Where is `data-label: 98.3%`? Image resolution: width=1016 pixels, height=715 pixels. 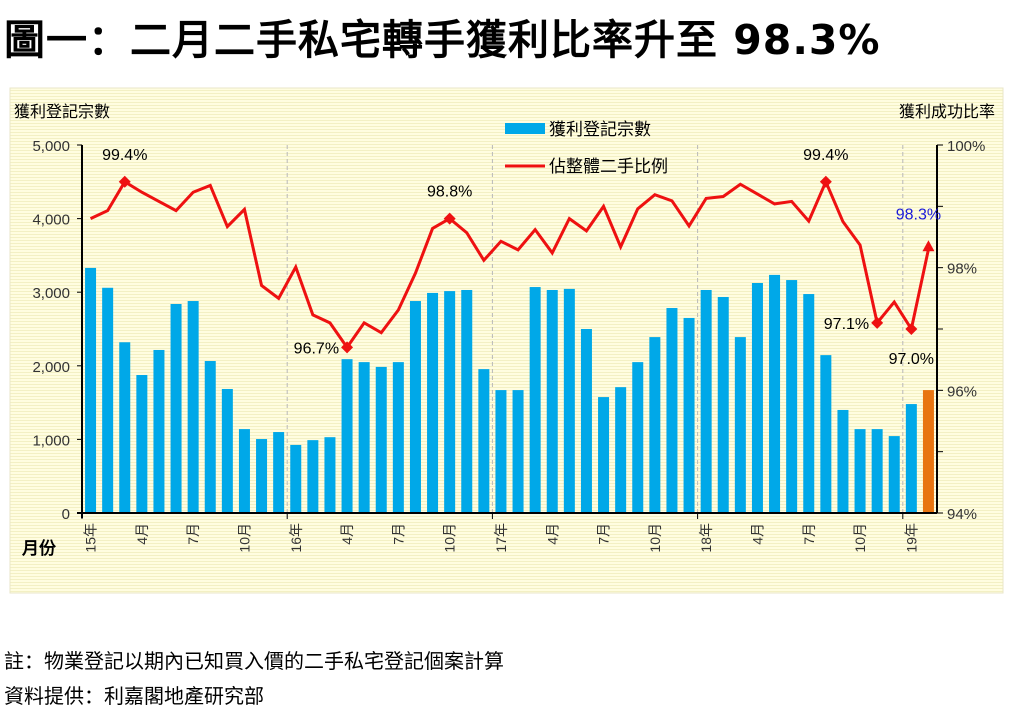
data-label: 98.3% is located at coordinates (918, 214).